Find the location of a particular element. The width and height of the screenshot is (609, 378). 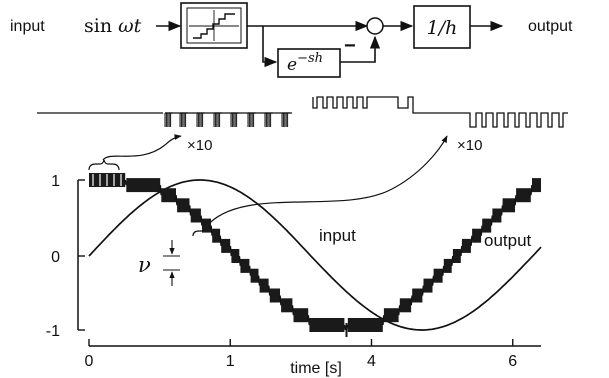

quantizer-staircase-icon is located at coordinates (214, 26).